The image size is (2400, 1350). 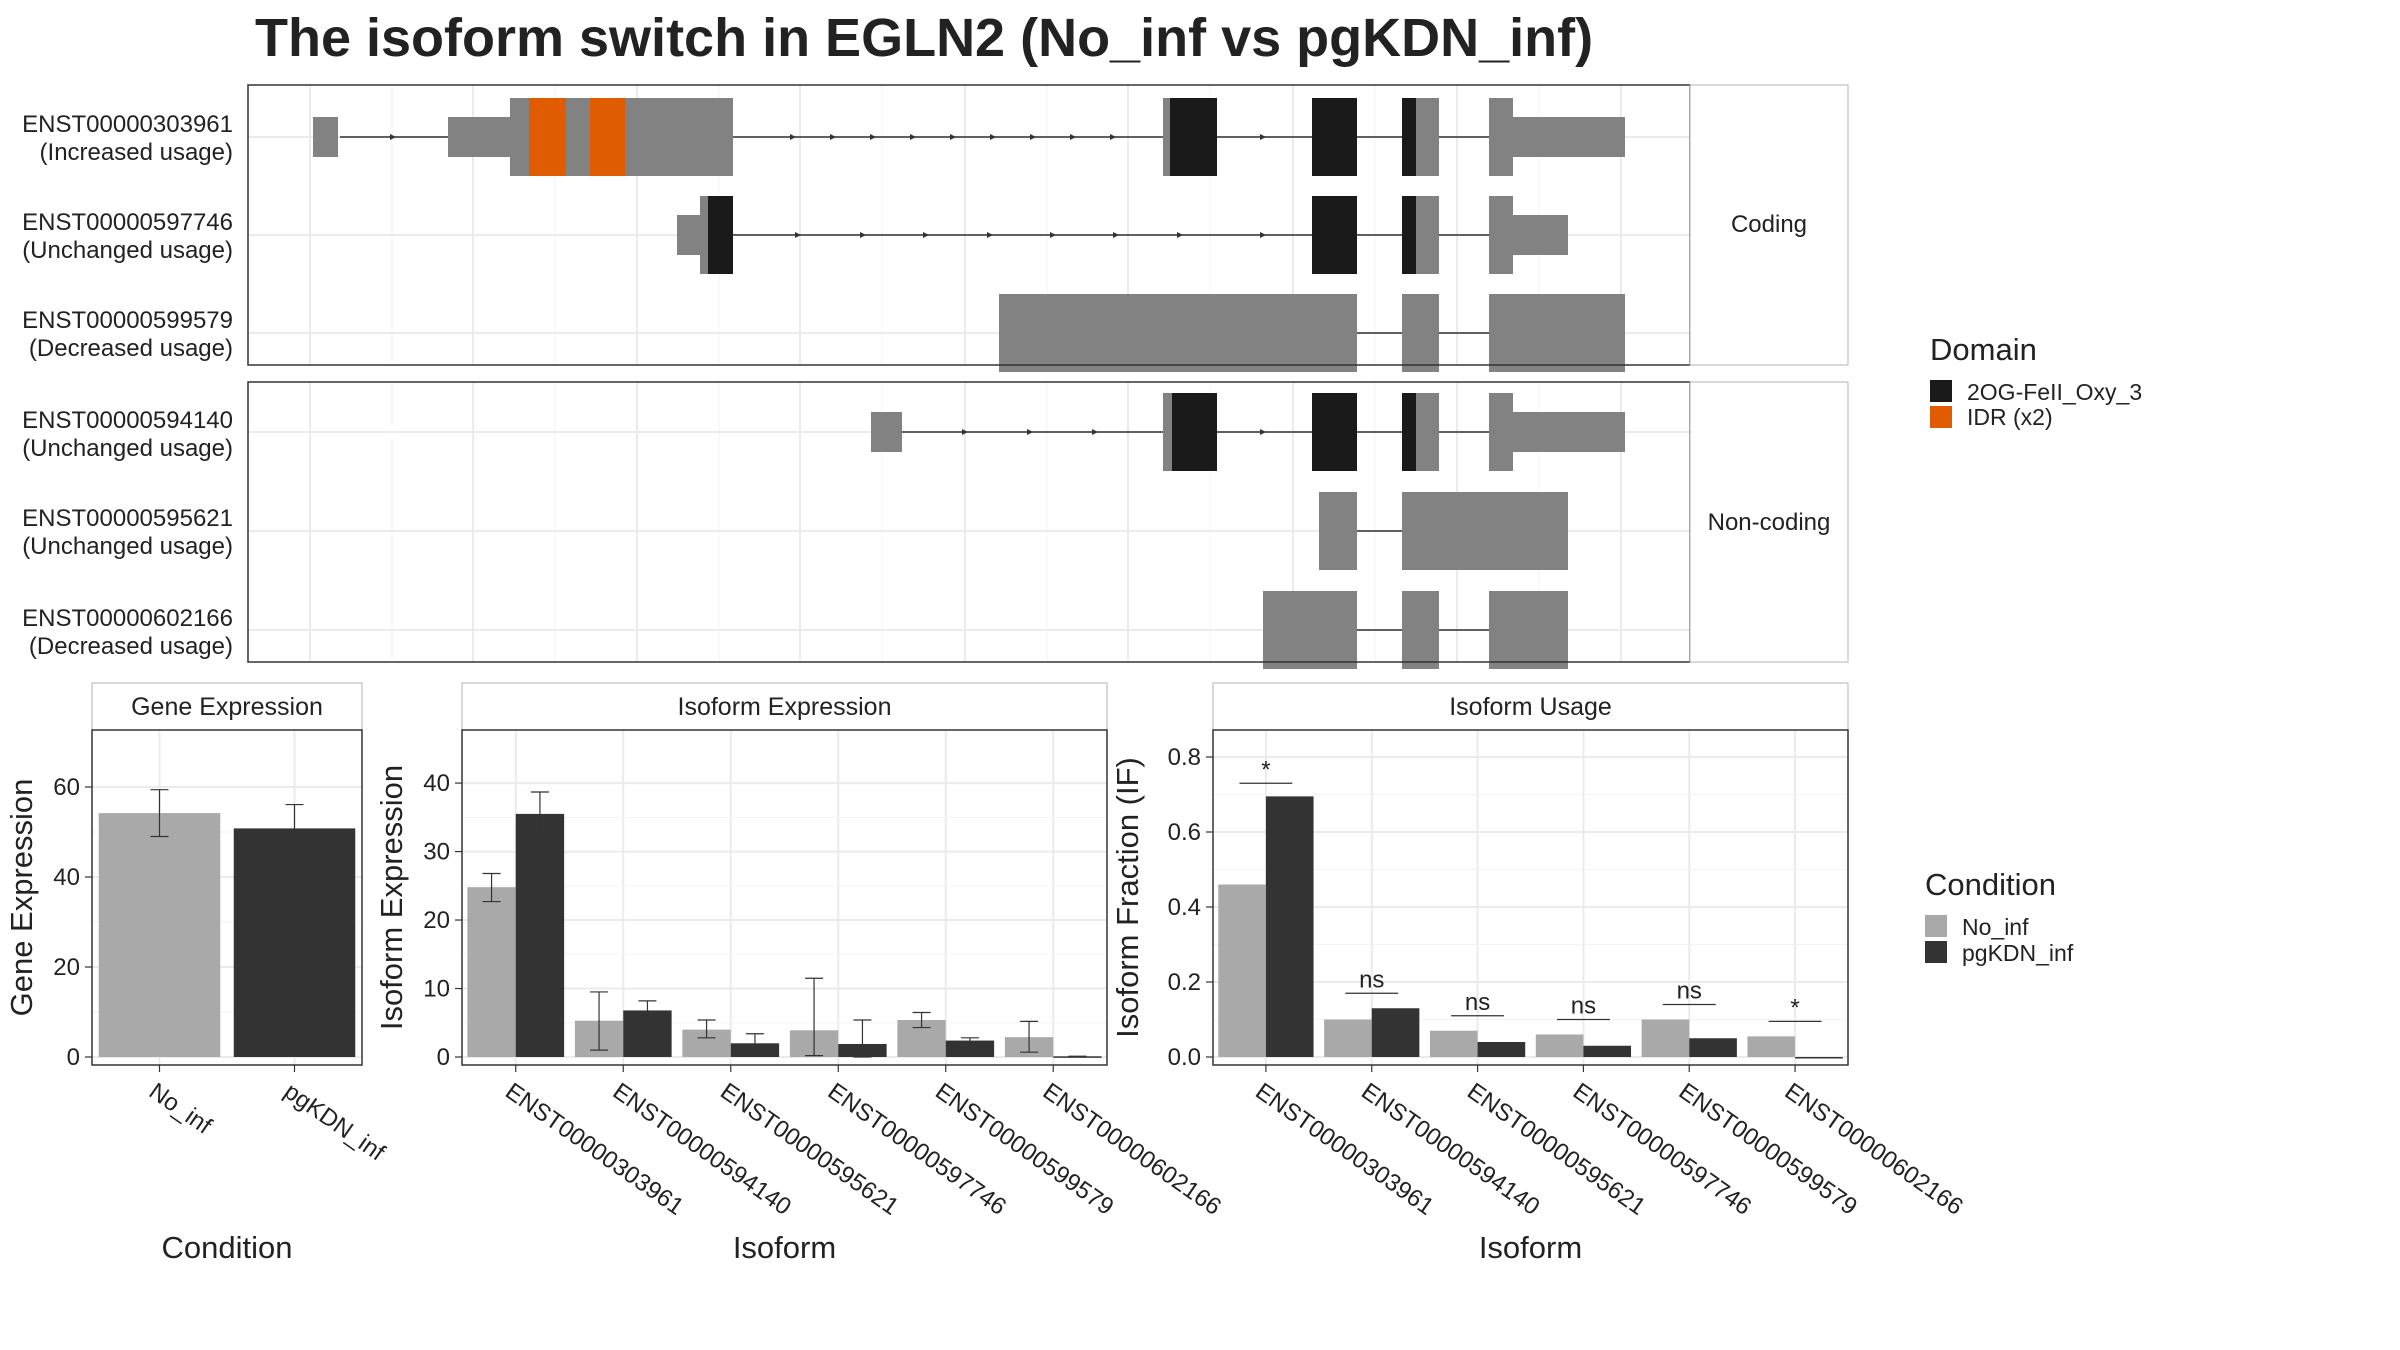 I want to click on y-tick-label: 0.4, so click(x=1184, y=907).